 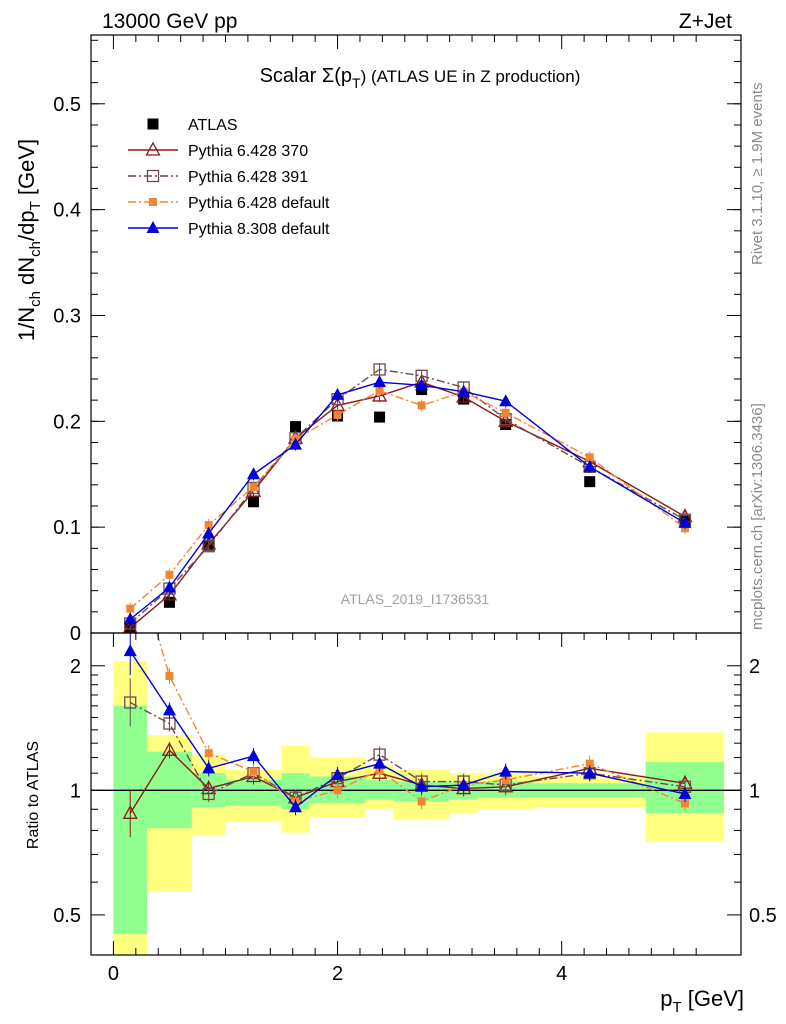 What do you see at coordinates (248, 177) in the screenshot?
I see `legend-label: Pythia 6.428 391` at bounding box center [248, 177].